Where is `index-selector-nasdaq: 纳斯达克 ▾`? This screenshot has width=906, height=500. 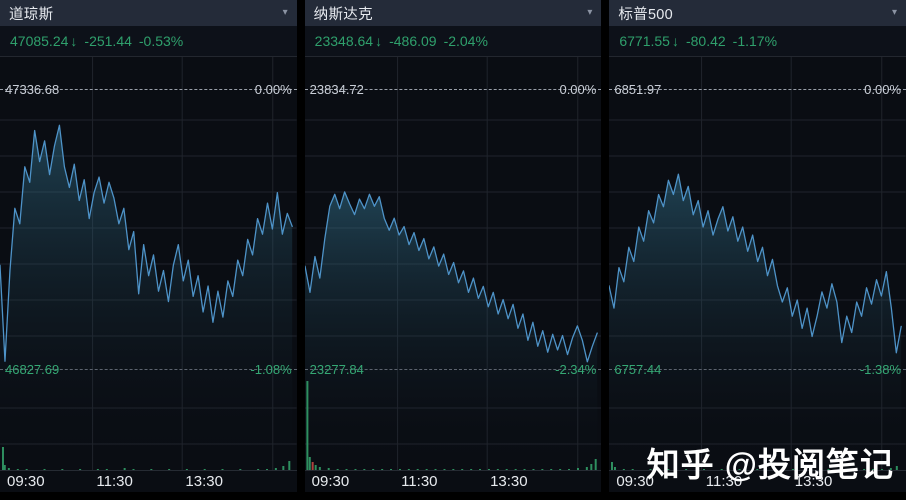
index-selector-nasdaq: 纳斯达克 ▾ is located at coordinates (453, 13).